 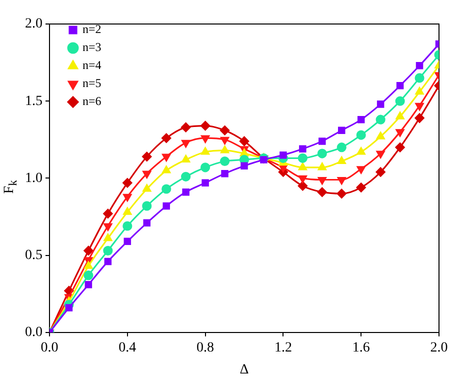 I want to click on x-tick-label: 1.2, so click(x=283, y=348).